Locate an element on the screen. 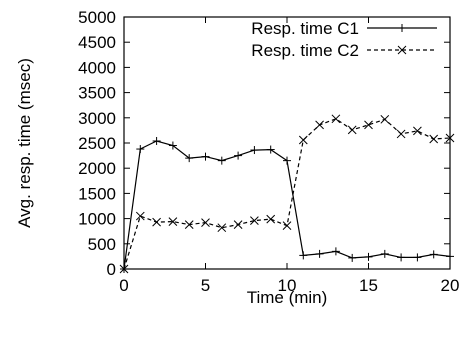 The height and width of the screenshot is (337, 463). x-tick-label: 20 is located at coordinates (450, 285).